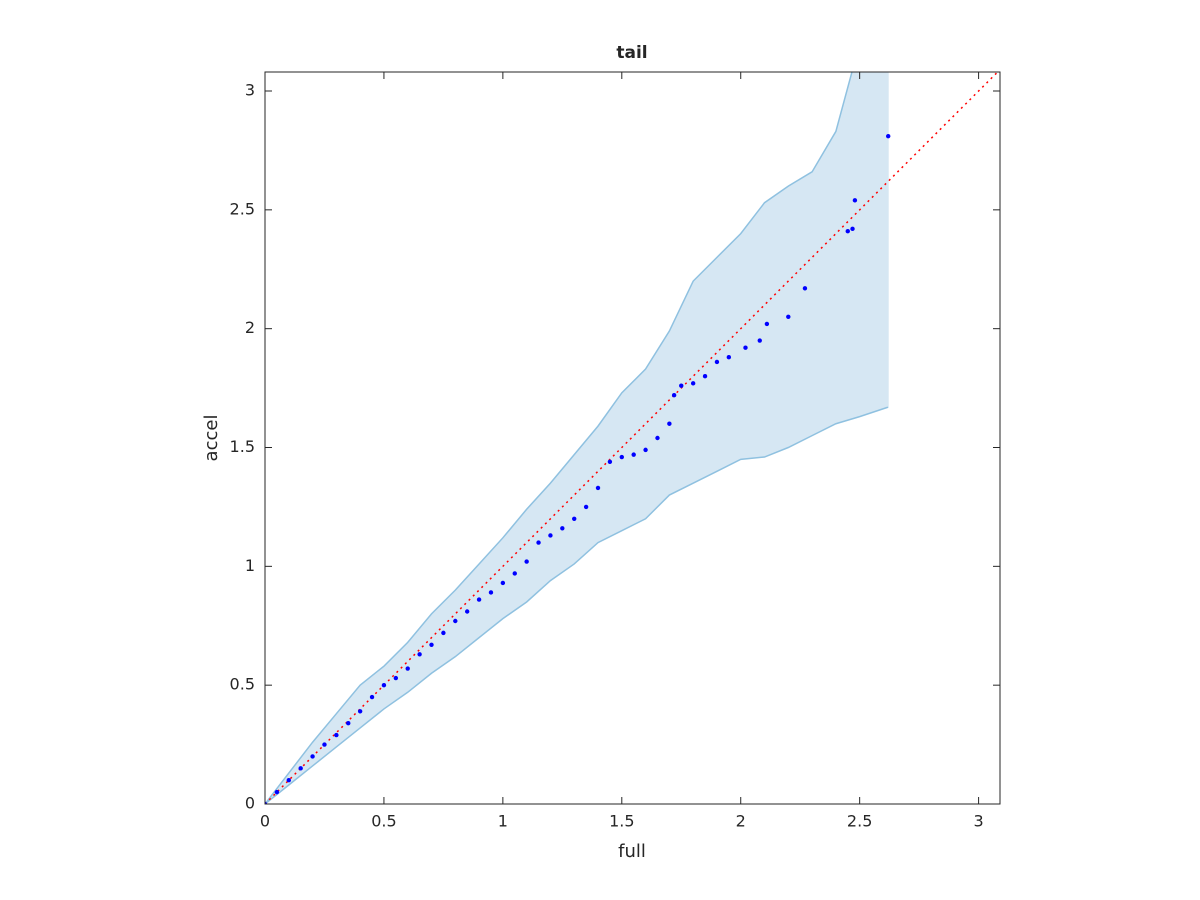 The image size is (1200, 900). I want to click on x-tick-label: 0, so click(265, 821).